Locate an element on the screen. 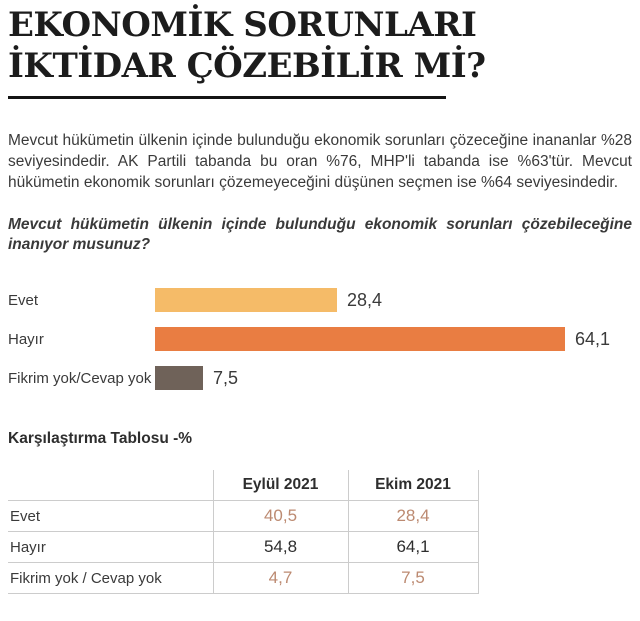 The width and height of the screenshot is (640, 621). table-row-evet: Evet 40,5 28,4 is located at coordinates (243, 516).